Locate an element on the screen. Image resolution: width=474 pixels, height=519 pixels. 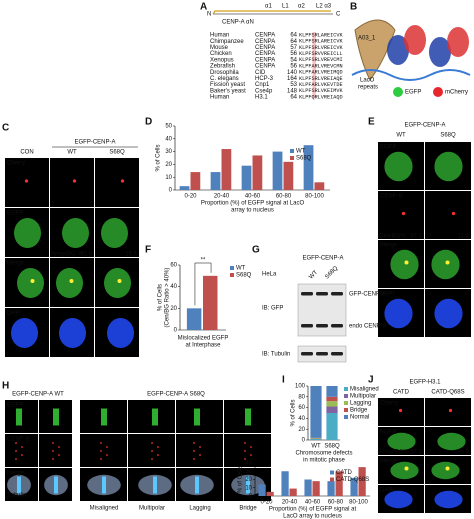
species: Baker's yeast is located at coordinates (228, 91).